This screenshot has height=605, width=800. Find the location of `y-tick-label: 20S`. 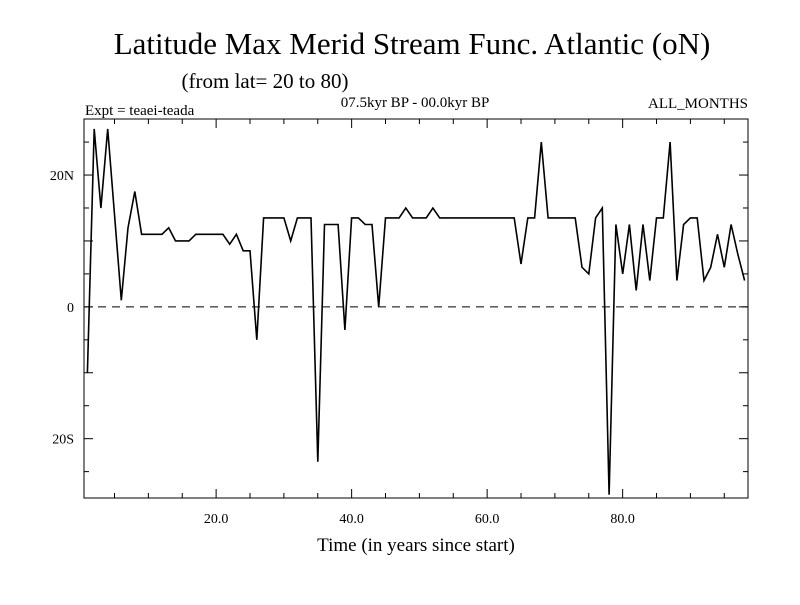

y-tick-label: 20S is located at coordinates (63, 440).